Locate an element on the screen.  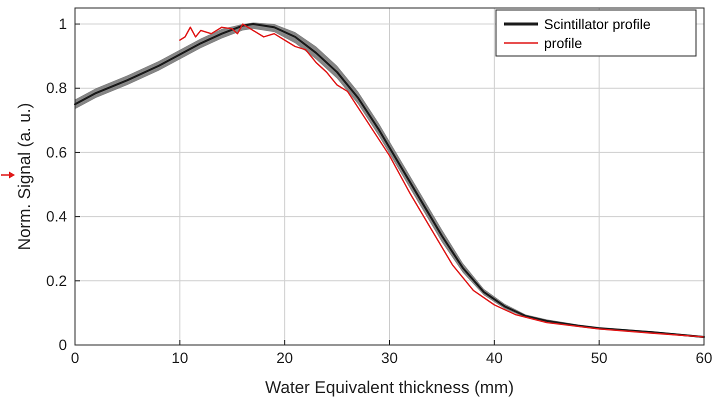
legend-label: Scintillator profile is located at coordinates (597, 24).